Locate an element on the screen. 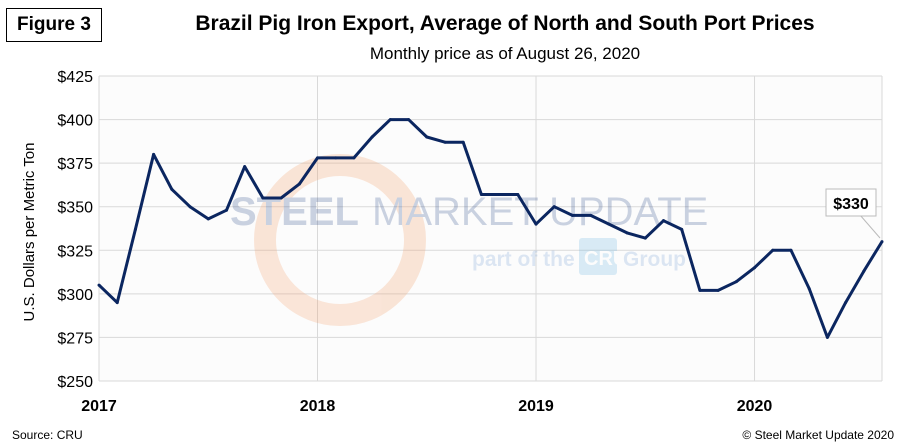  y-tick-label: $300 is located at coordinates (75, 295).